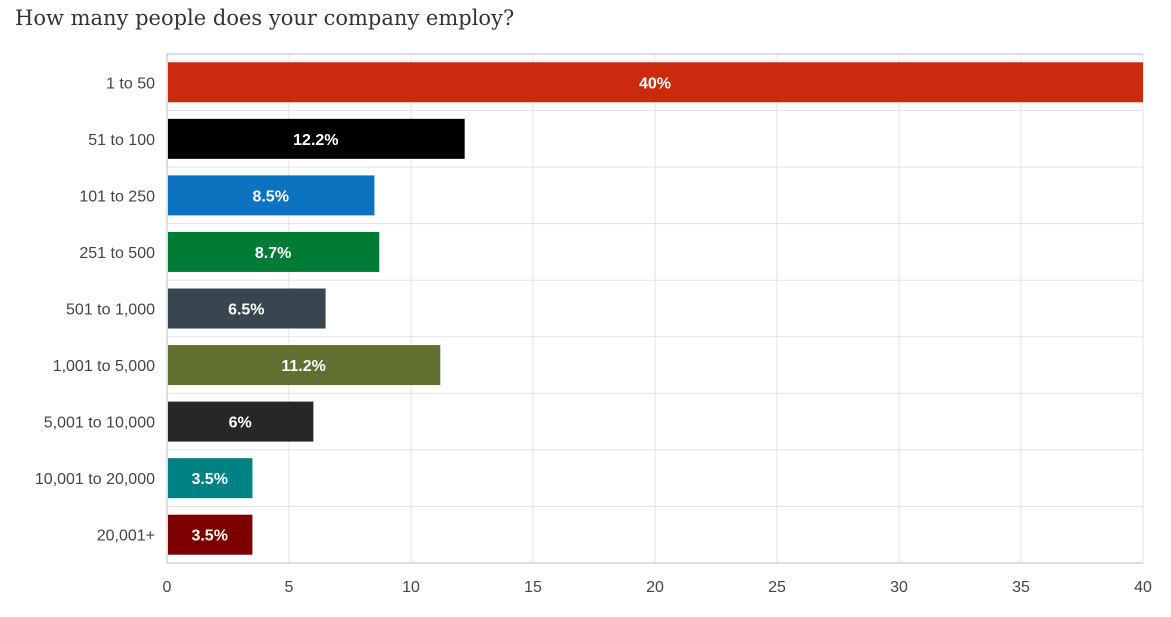 The width and height of the screenshot is (1171, 617). What do you see at coordinates (167, 587) in the screenshot?
I see `x-tick-label: 0` at bounding box center [167, 587].